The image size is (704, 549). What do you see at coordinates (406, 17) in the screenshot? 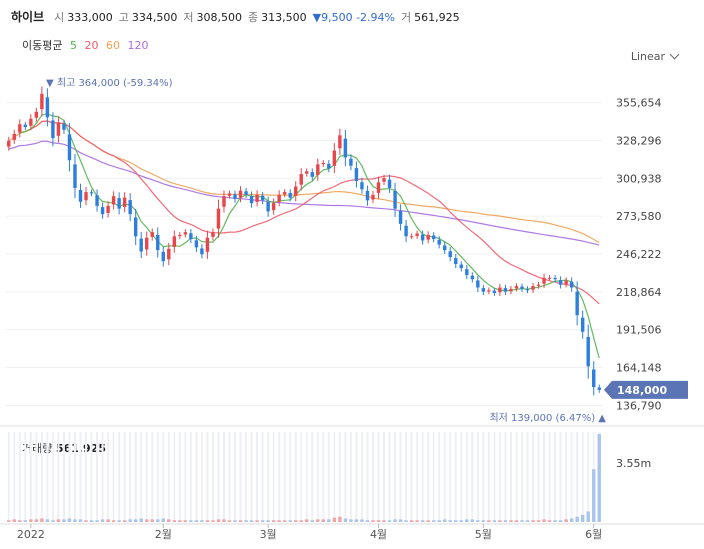
I see `volume-short-label: 거` at bounding box center [406, 17].